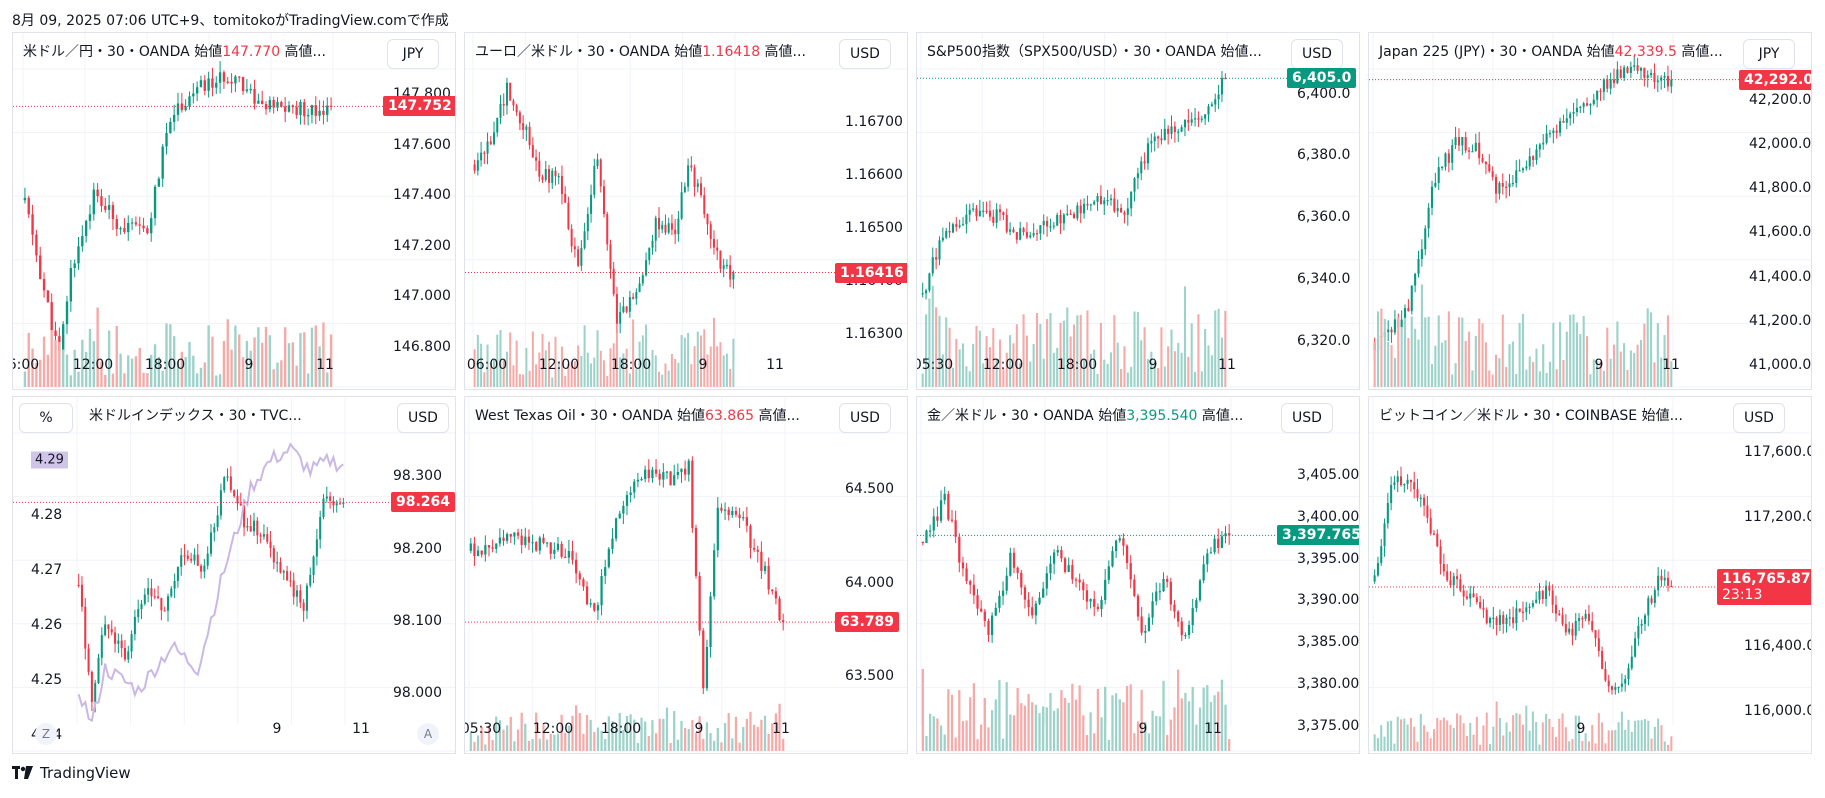 The image size is (1825, 798). Describe the element at coordinates (1328, 725) in the screenshot. I see `y-axis-tick-label: 3,375.000` at that location.